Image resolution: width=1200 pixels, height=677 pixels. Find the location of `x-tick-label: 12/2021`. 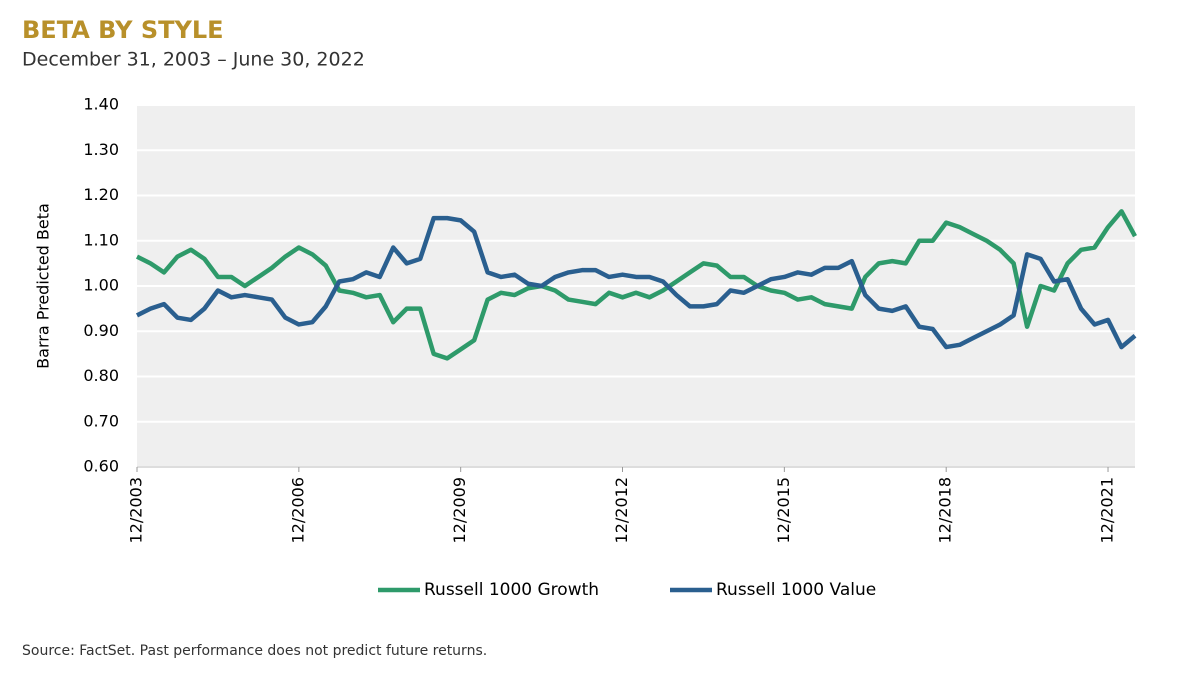

x-tick-label: 12/2021 is located at coordinates (1107, 510).